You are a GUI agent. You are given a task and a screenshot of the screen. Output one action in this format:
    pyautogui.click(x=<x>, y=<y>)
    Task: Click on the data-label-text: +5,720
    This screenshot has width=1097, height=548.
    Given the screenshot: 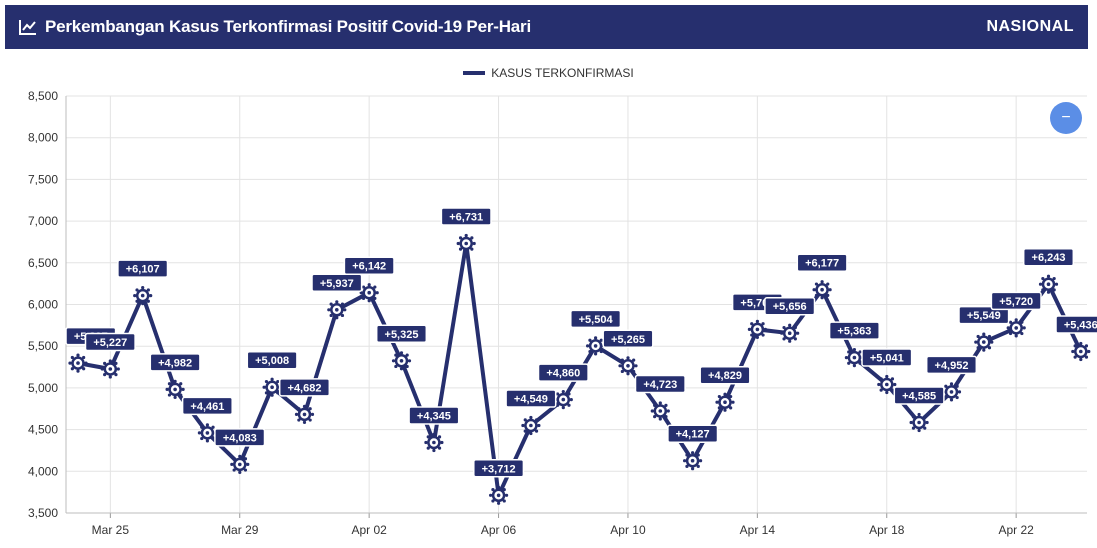 What is the action you would take?
    pyautogui.click(x=1016, y=302)
    